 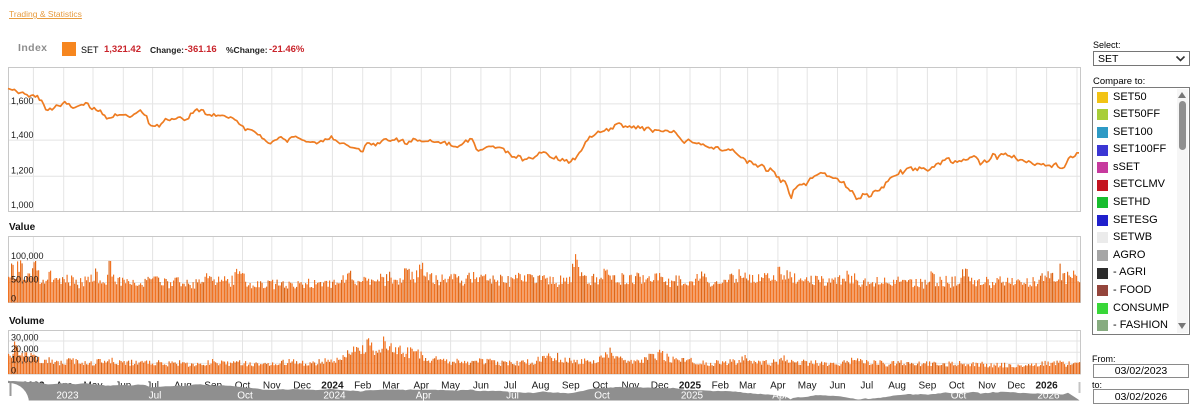 What do you see at coordinates (27, 256) in the screenshot?
I see `svg-text: 100,000` at bounding box center [27, 256].